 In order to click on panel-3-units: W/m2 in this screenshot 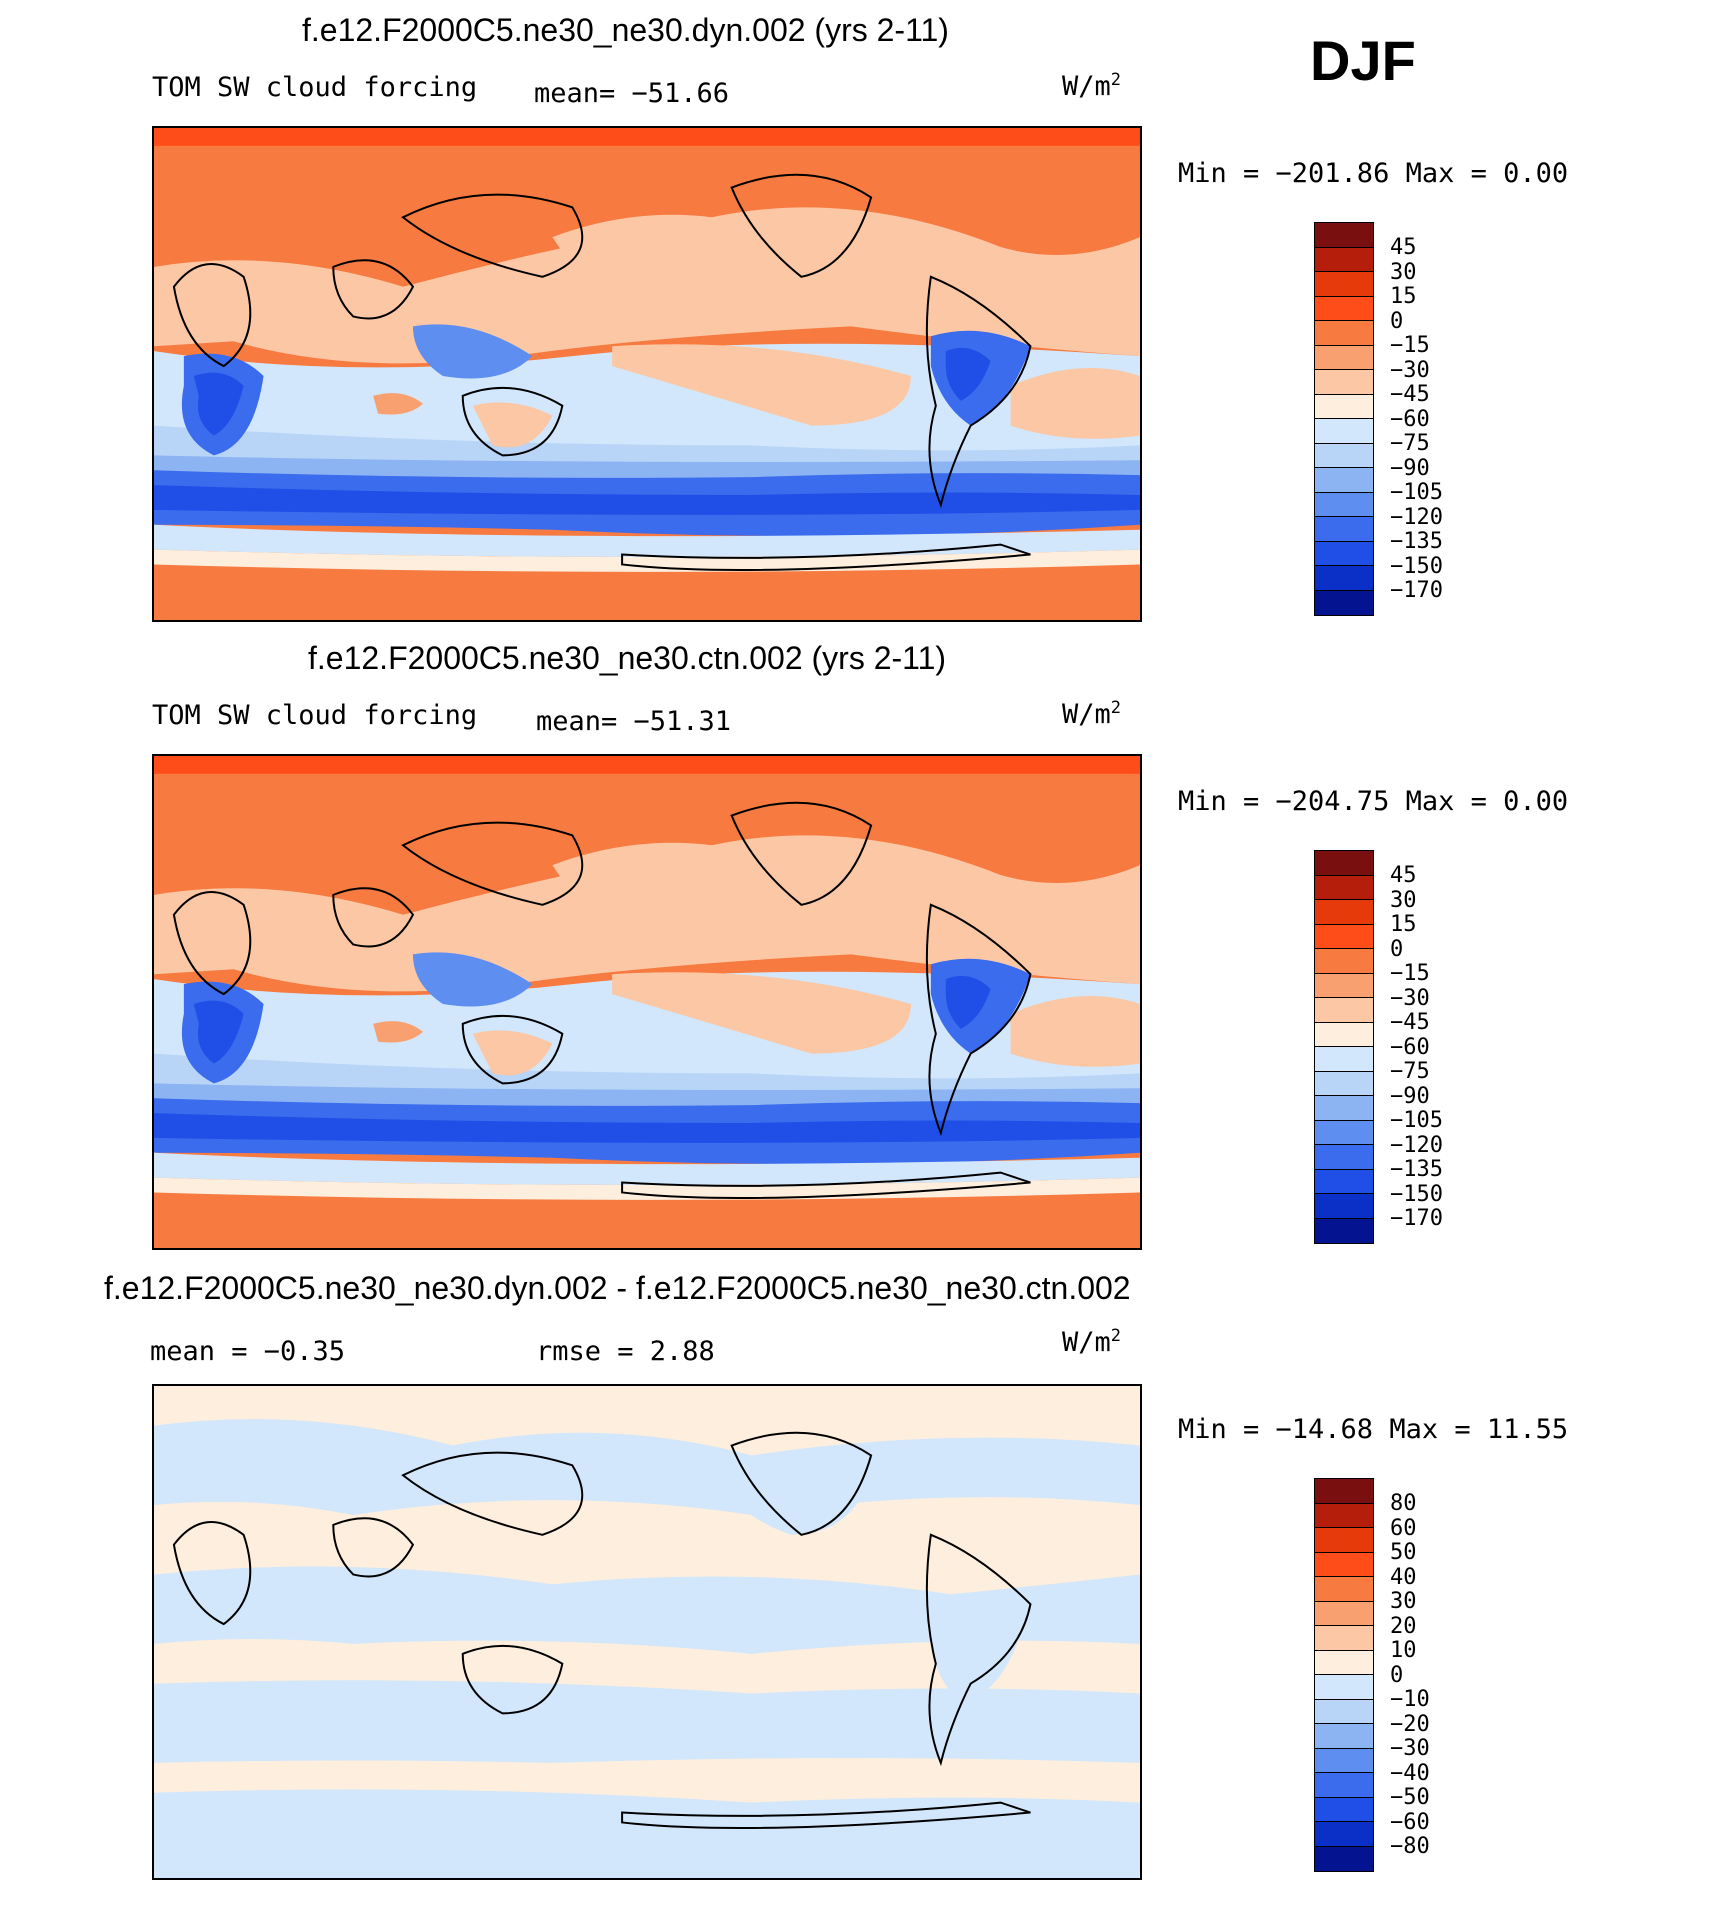, I will do `click(1092, 1342)`.